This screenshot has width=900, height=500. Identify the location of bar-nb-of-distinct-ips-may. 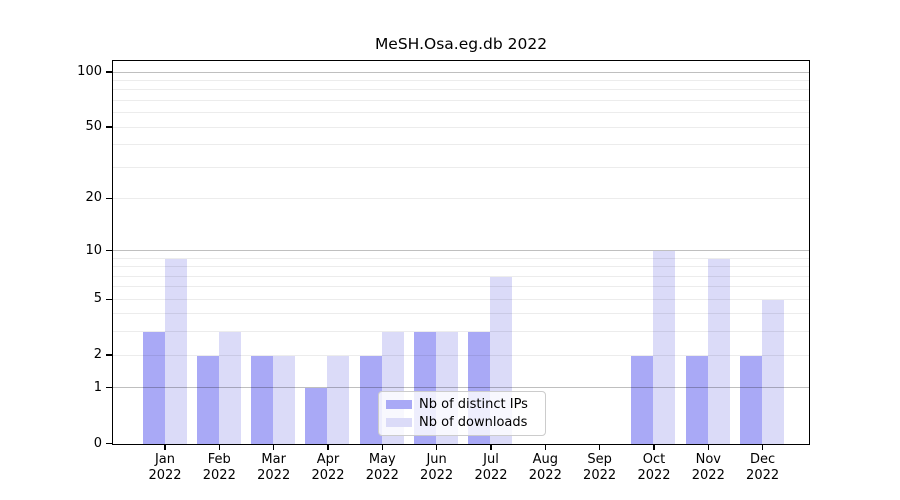
(370, 399).